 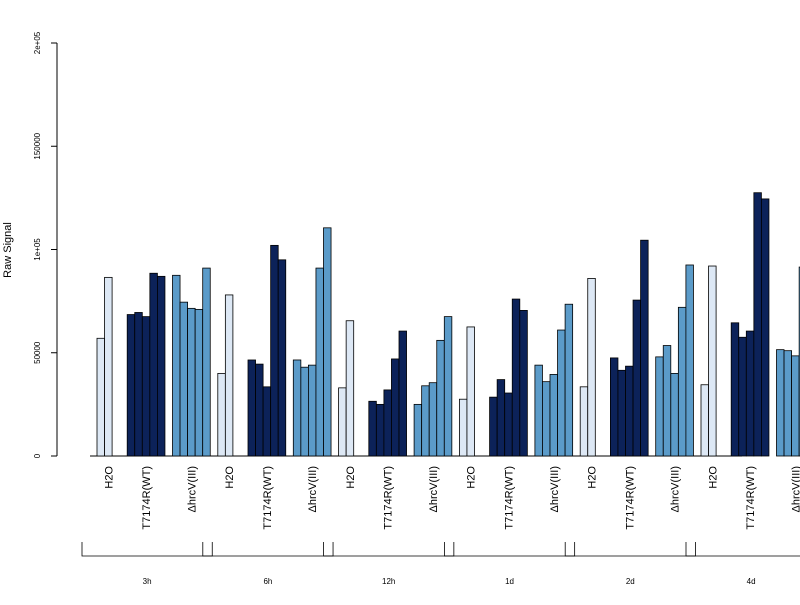 What do you see at coordinates (37, 249) in the screenshot?
I see `y-tick-label: 1e+05` at bounding box center [37, 249].